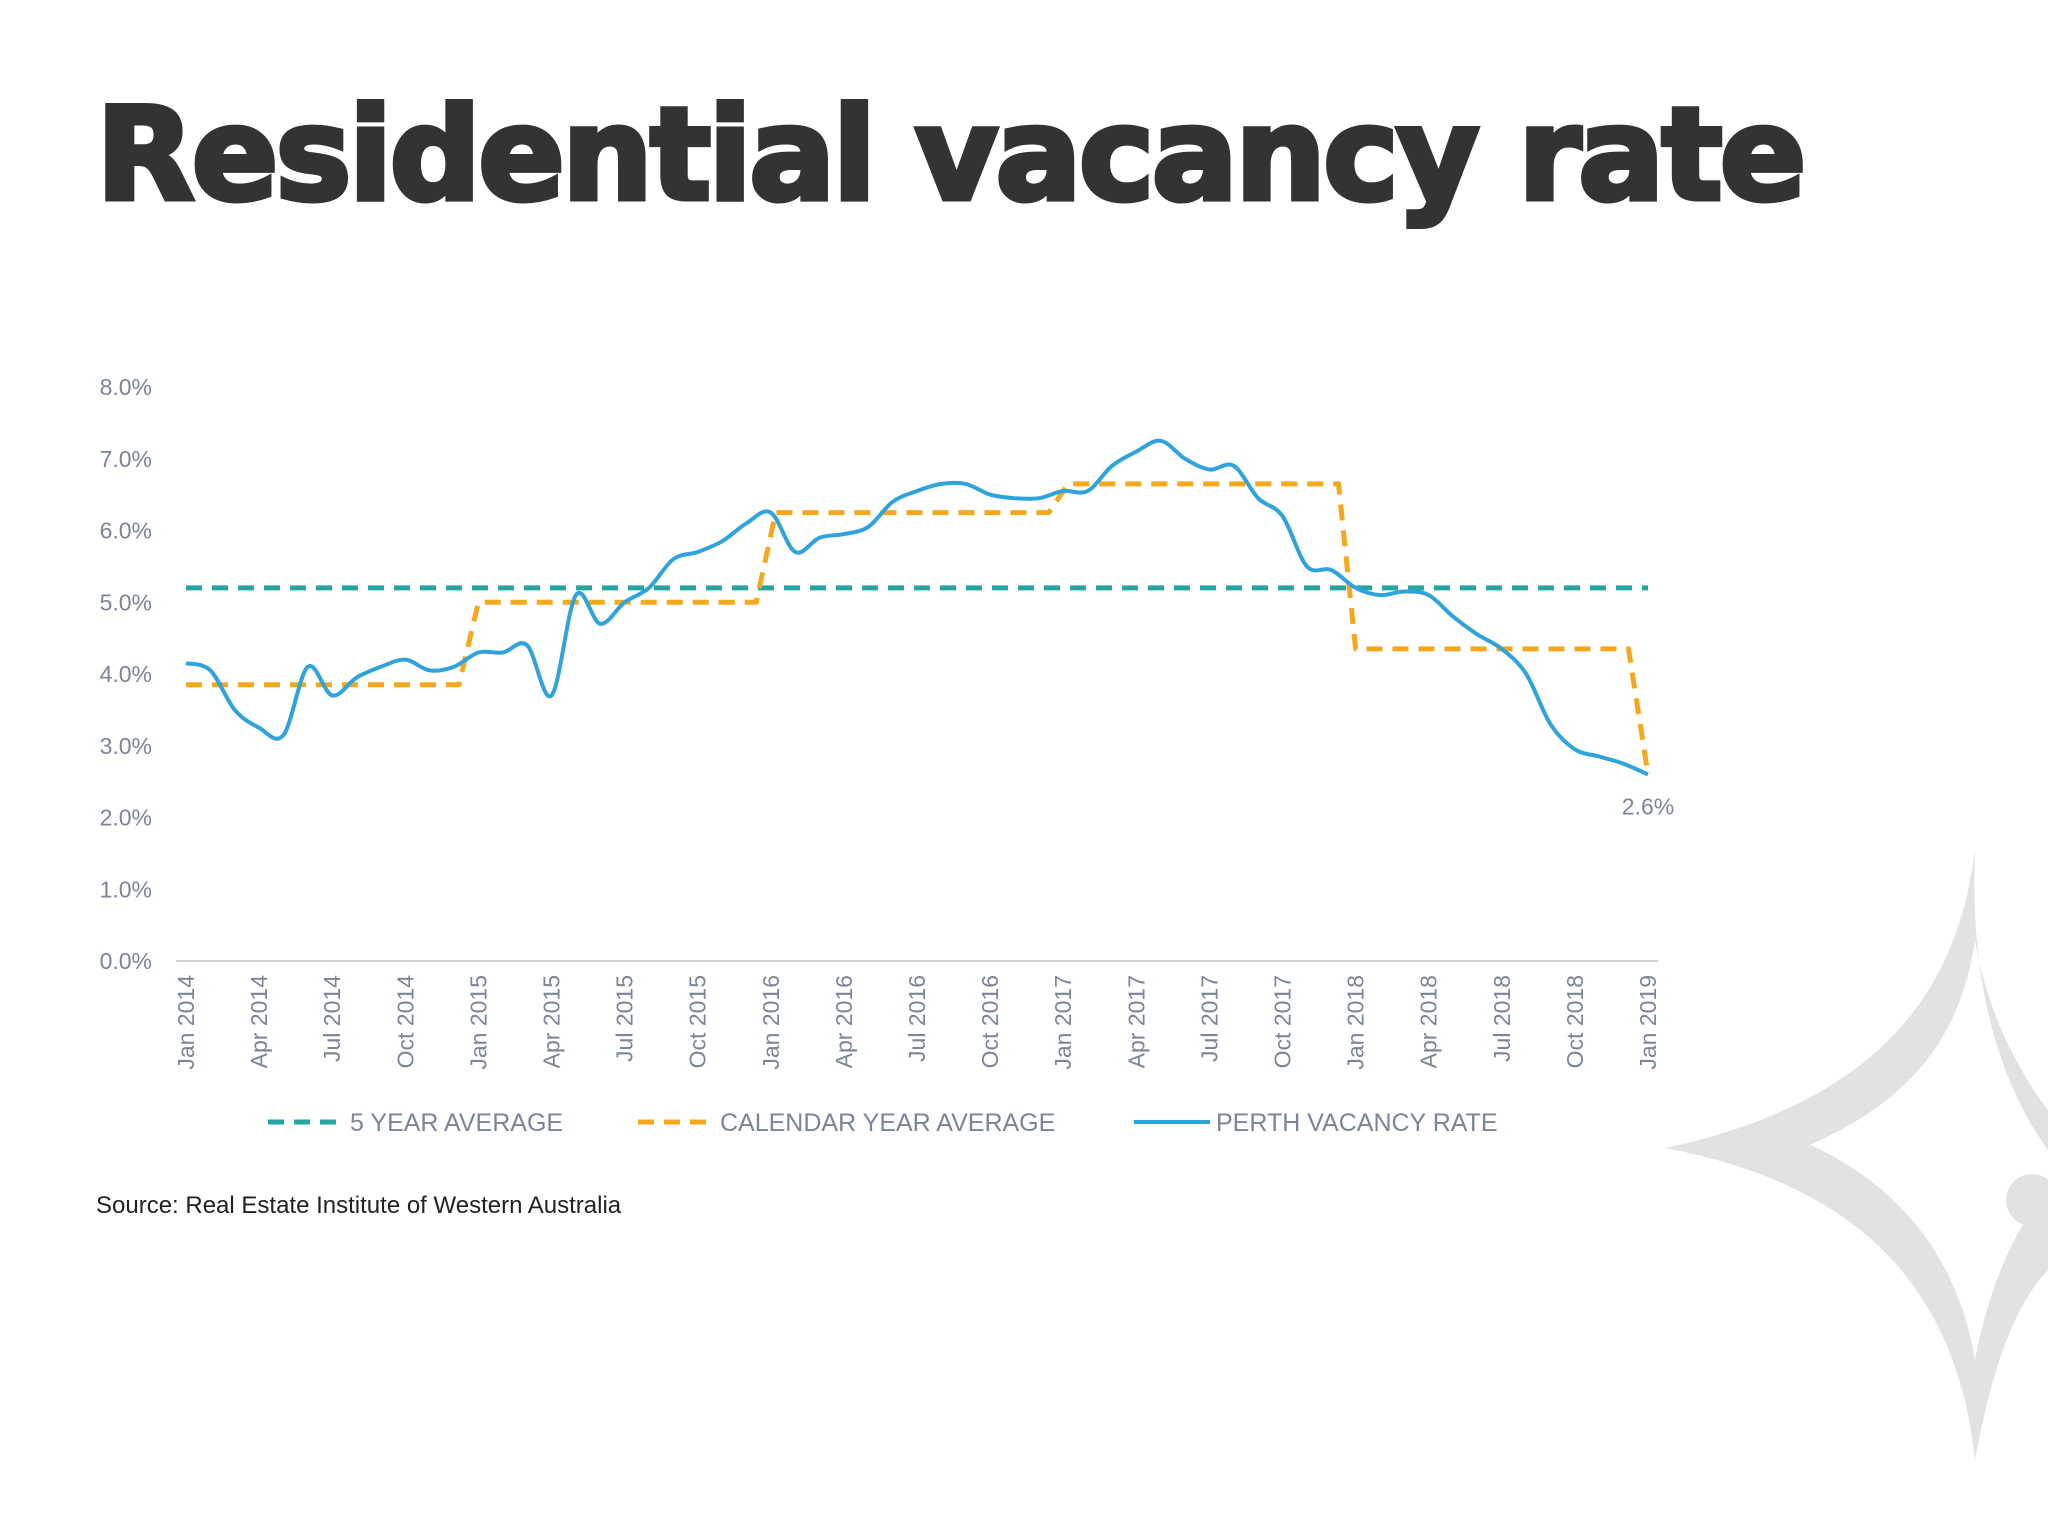 The image size is (2048, 1536). Describe the element at coordinates (990, 1021) in the screenshot. I see `x-tick-label: Oct 2016` at that location.